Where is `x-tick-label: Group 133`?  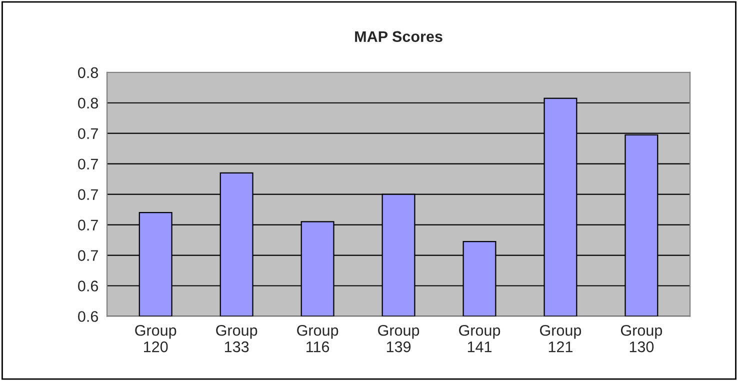 x-tick-label: Group 133 is located at coordinates (237, 338).